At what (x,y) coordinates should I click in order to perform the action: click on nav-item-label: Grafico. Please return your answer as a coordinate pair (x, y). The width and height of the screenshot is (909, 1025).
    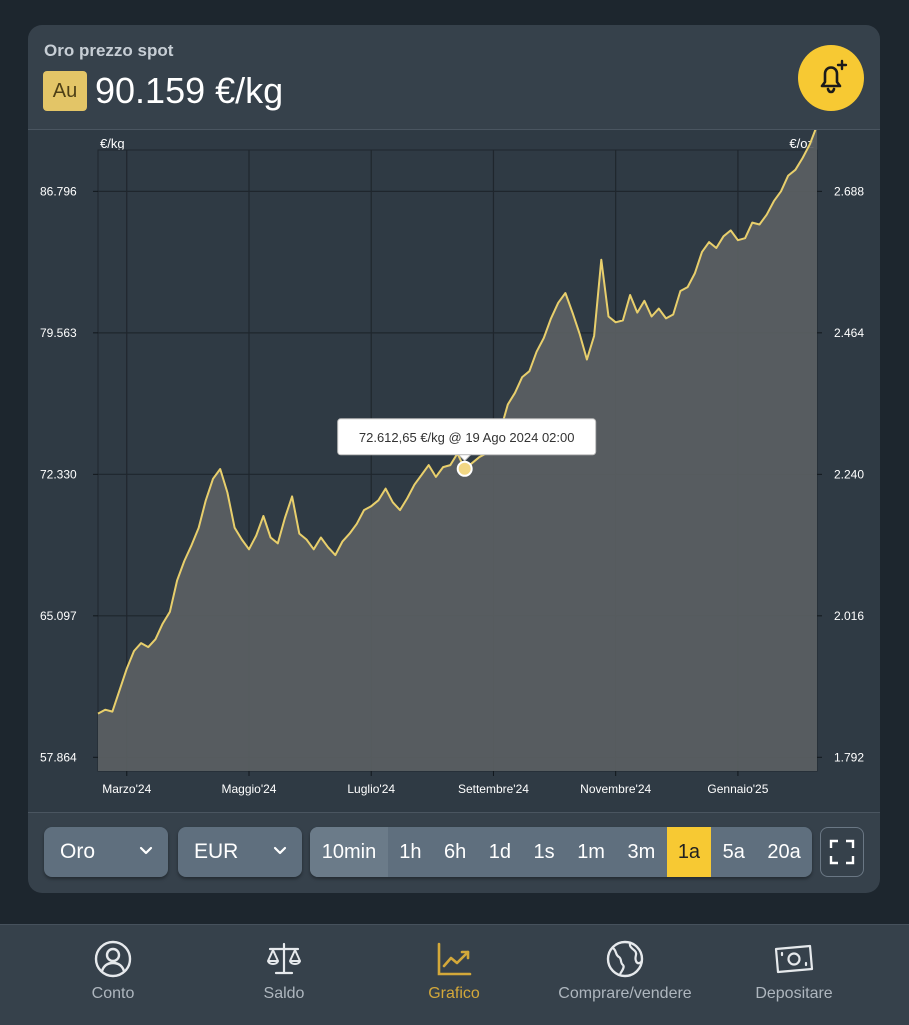
    Looking at the image, I should click on (454, 993).